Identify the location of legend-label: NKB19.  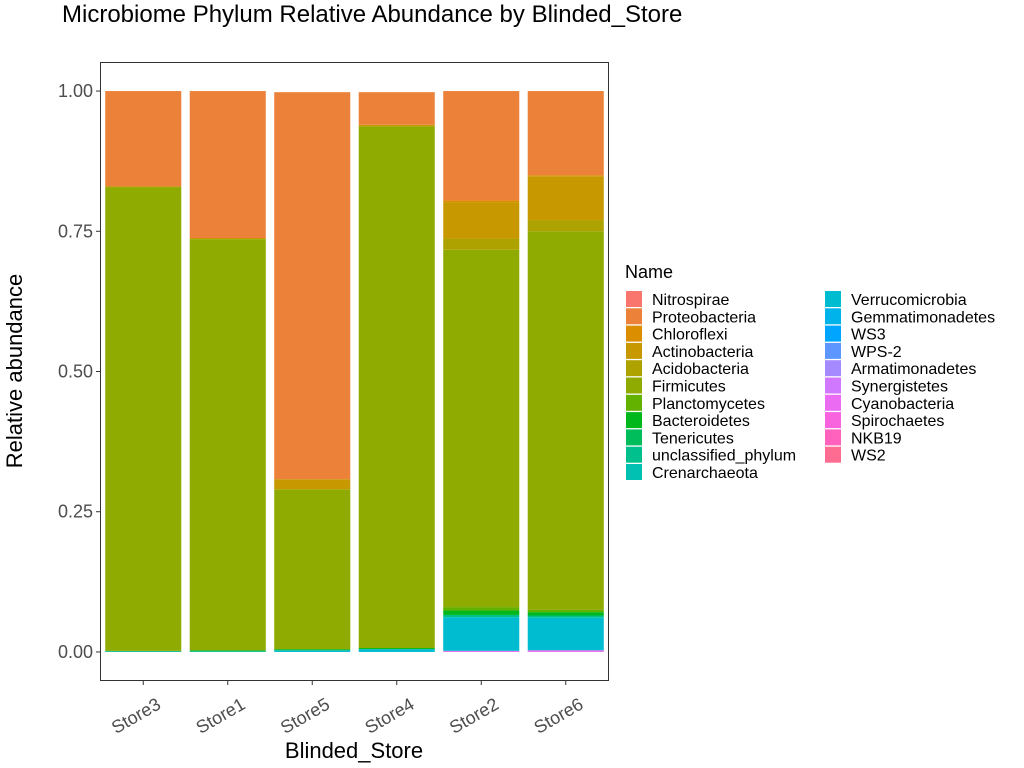
(876, 438).